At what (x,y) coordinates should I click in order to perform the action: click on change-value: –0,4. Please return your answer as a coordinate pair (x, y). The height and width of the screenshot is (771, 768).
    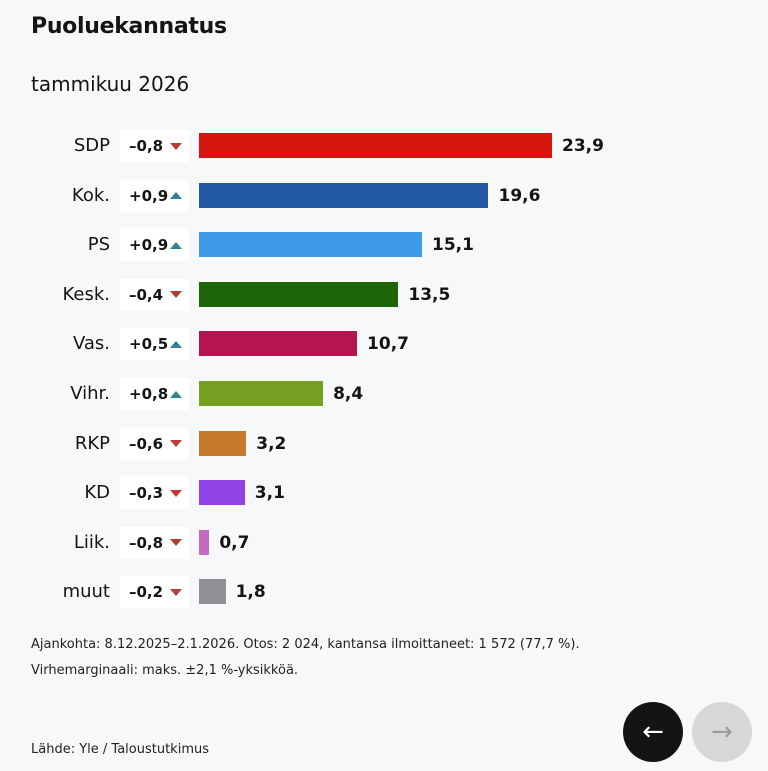
    Looking at the image, I should click on (146, 294).